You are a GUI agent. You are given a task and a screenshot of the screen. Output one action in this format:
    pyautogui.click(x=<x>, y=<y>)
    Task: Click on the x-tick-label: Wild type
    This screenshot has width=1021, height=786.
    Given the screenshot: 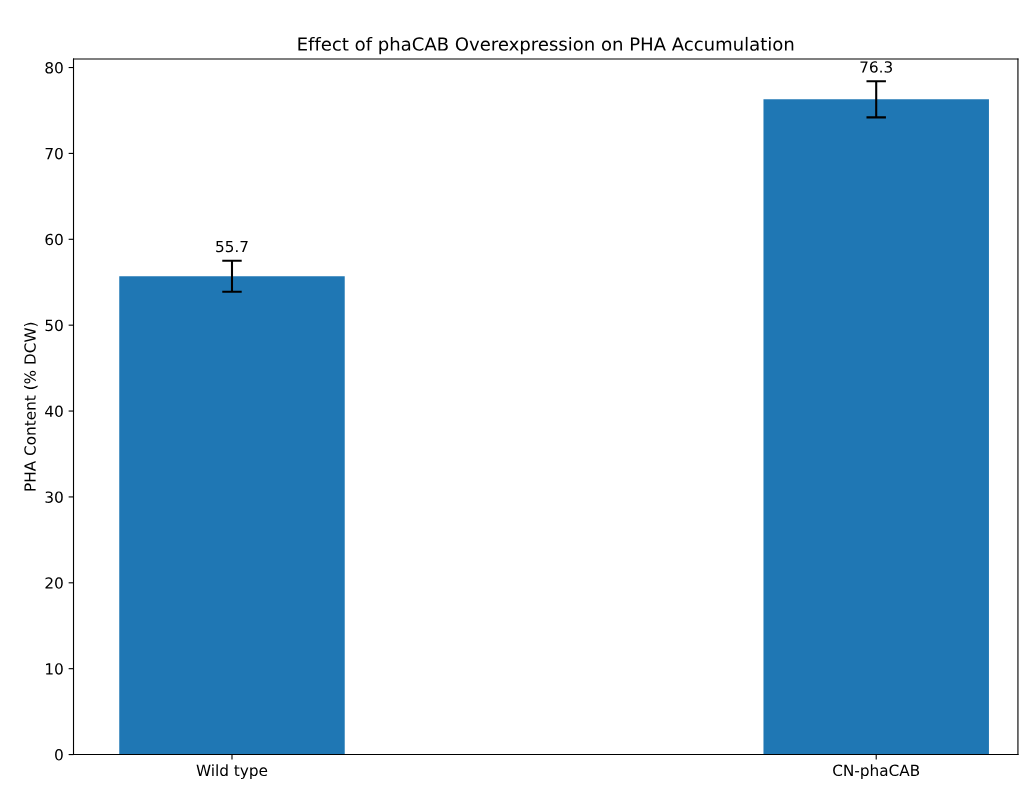 What is the action you would take?
    pyautogui.click(x=232, y=772)
    